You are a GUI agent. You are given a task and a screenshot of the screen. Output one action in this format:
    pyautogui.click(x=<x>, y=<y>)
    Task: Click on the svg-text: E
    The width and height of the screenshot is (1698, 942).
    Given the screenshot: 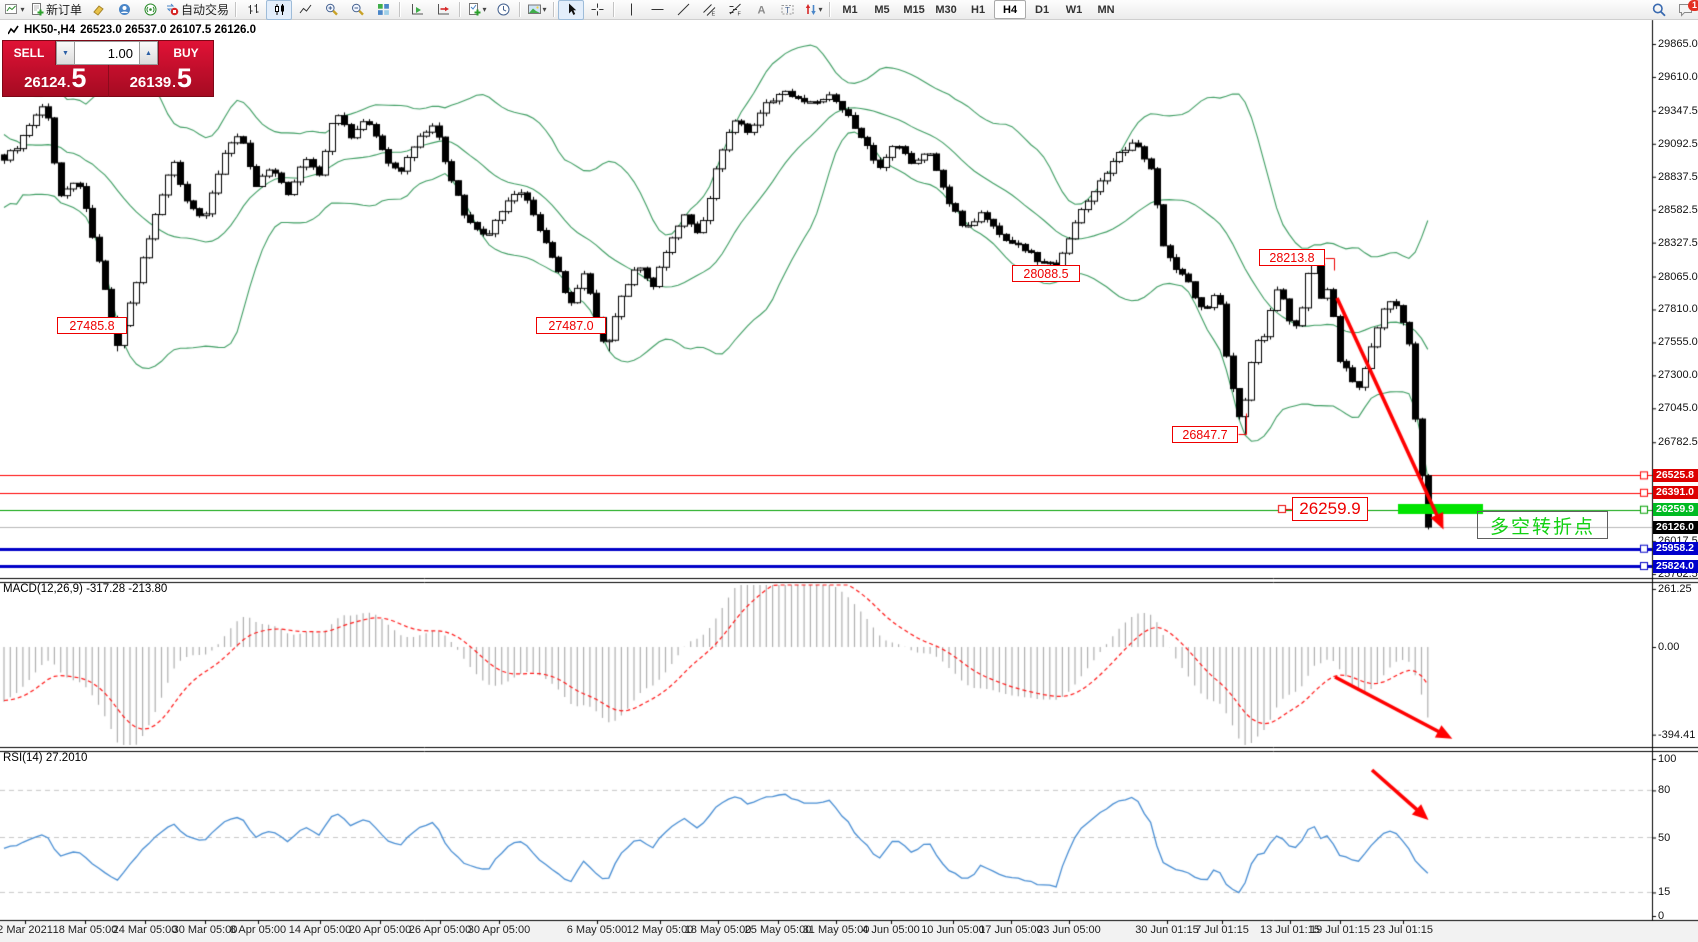 What is the action you would take?
    pyautogui.click(x=713, y=14)
    